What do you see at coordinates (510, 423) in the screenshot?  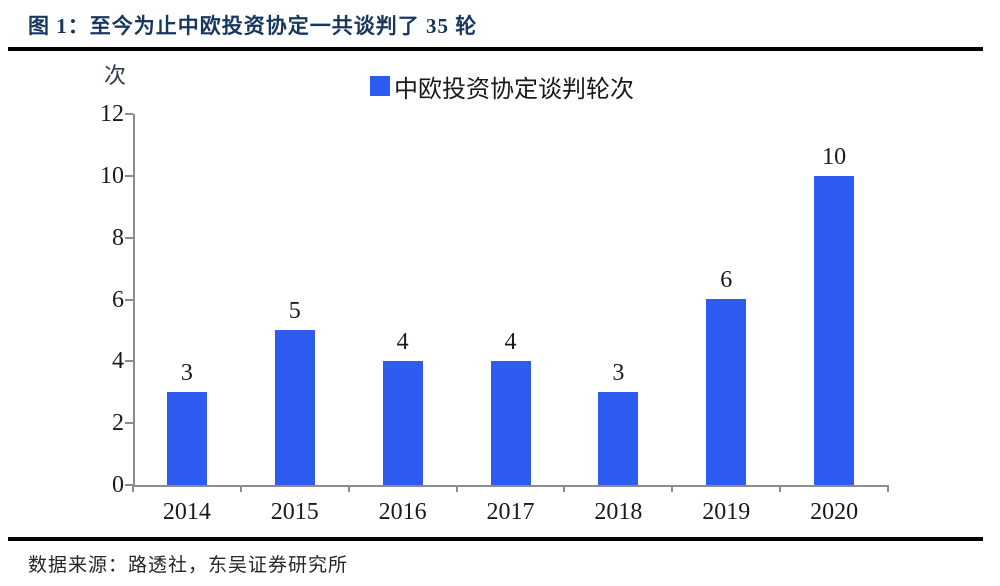 I see `bar-2017` at bounding box center [510, 423].